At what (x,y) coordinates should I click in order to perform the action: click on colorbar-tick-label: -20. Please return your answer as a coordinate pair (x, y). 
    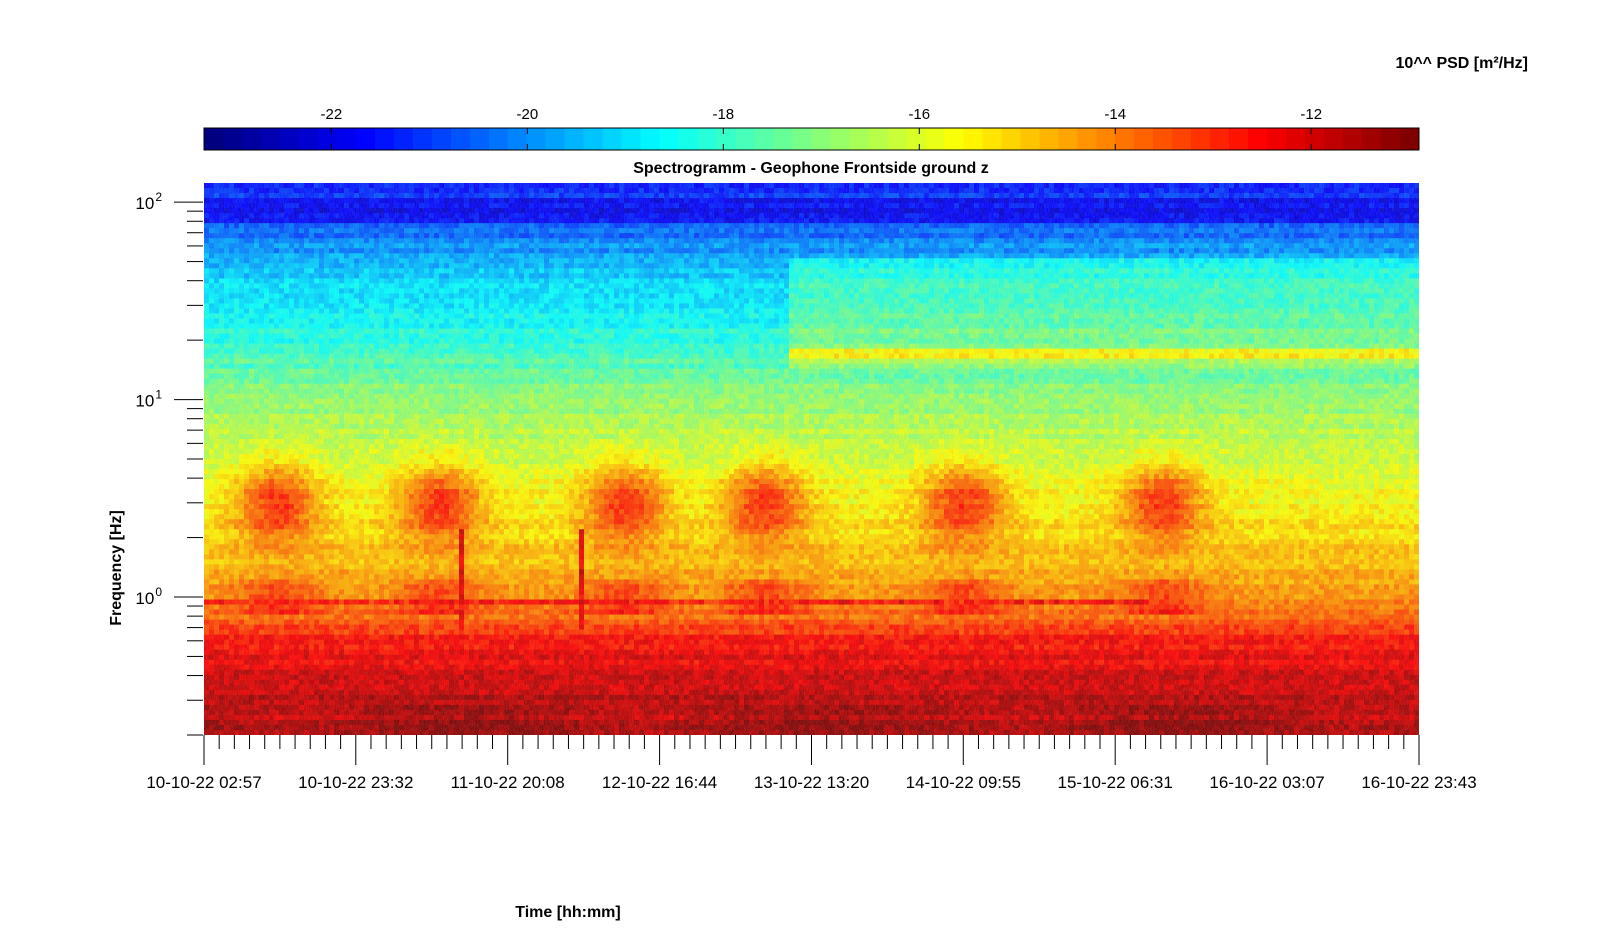
    Looking at the image, I should click on (528, 114).